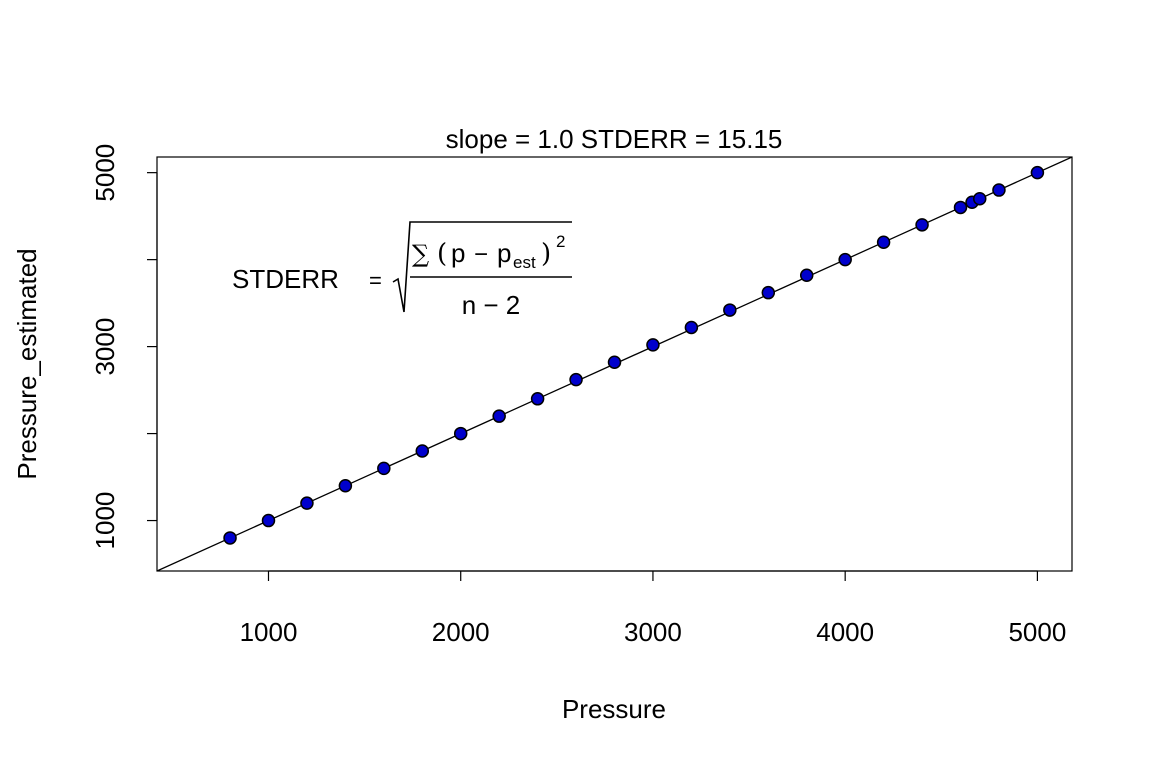 The image size is (1152, 768). Describe the element at coordinates (269, 632) in the screenshot. I see `x-tick-label: 1000` at that location.